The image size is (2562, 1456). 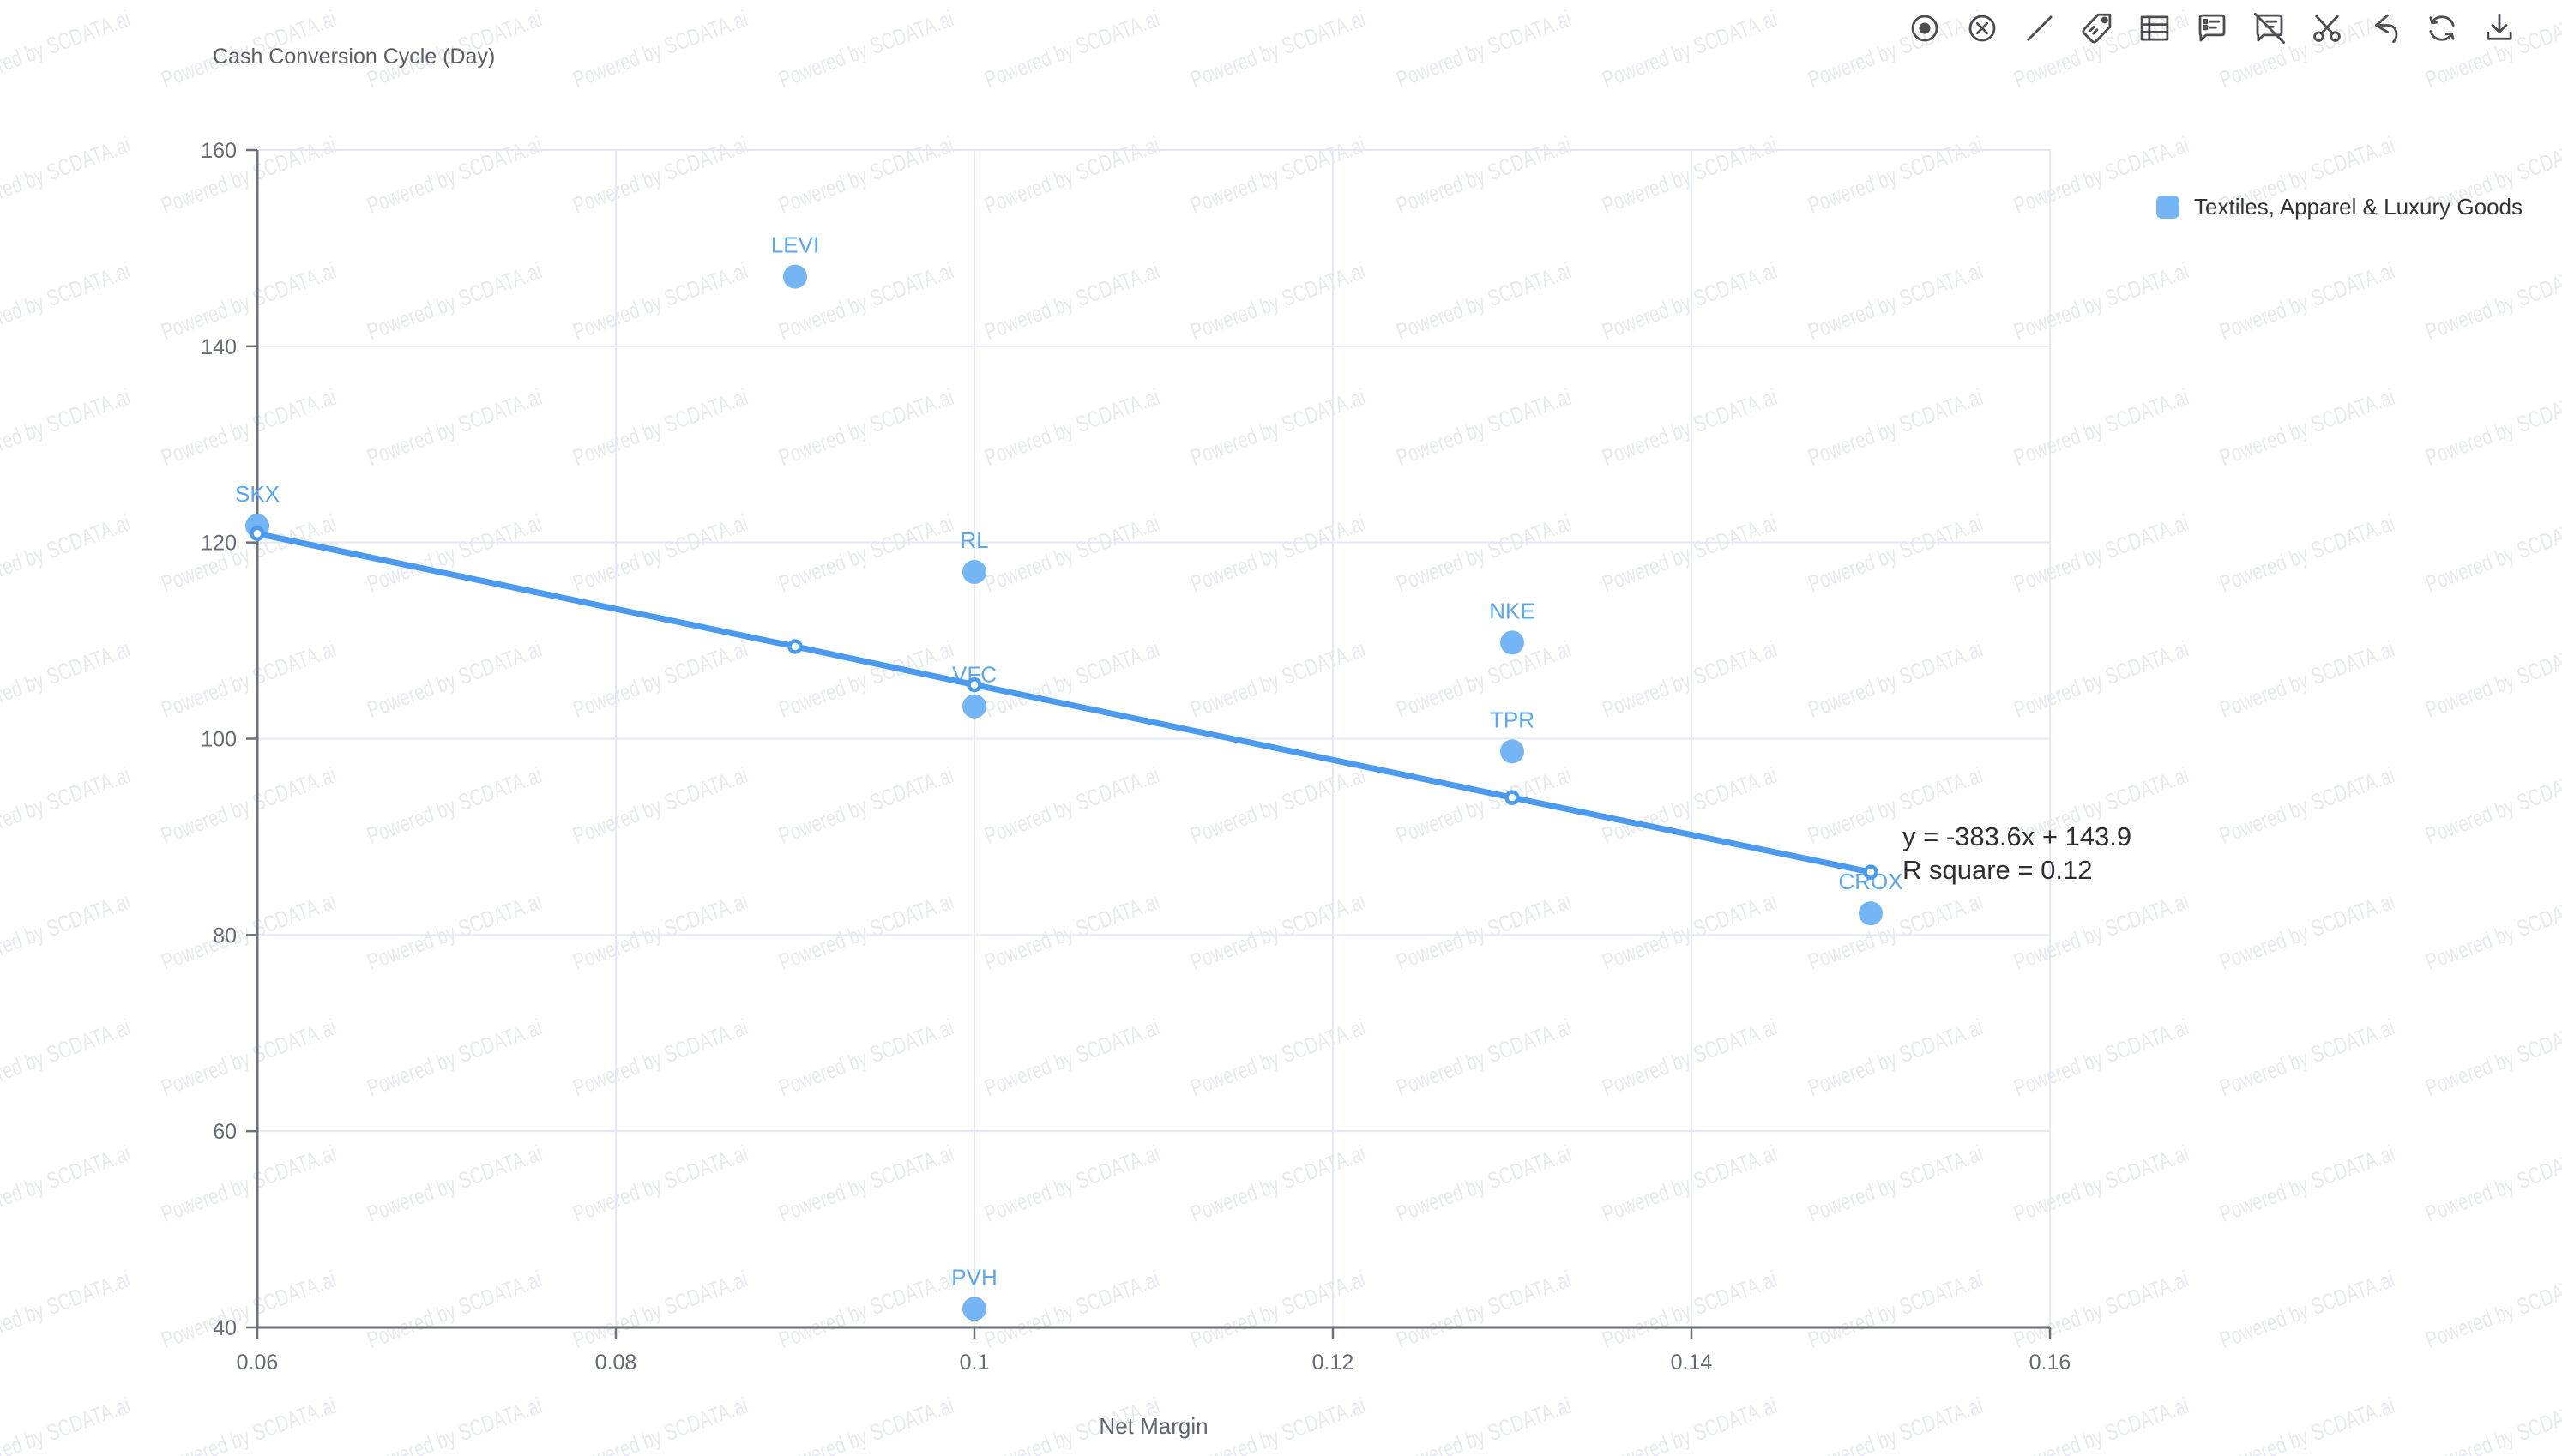 What do you see at coordinates (2327, 28) in the screenshot?
I see `scissors-icon` at bounding box center [2327, 28].